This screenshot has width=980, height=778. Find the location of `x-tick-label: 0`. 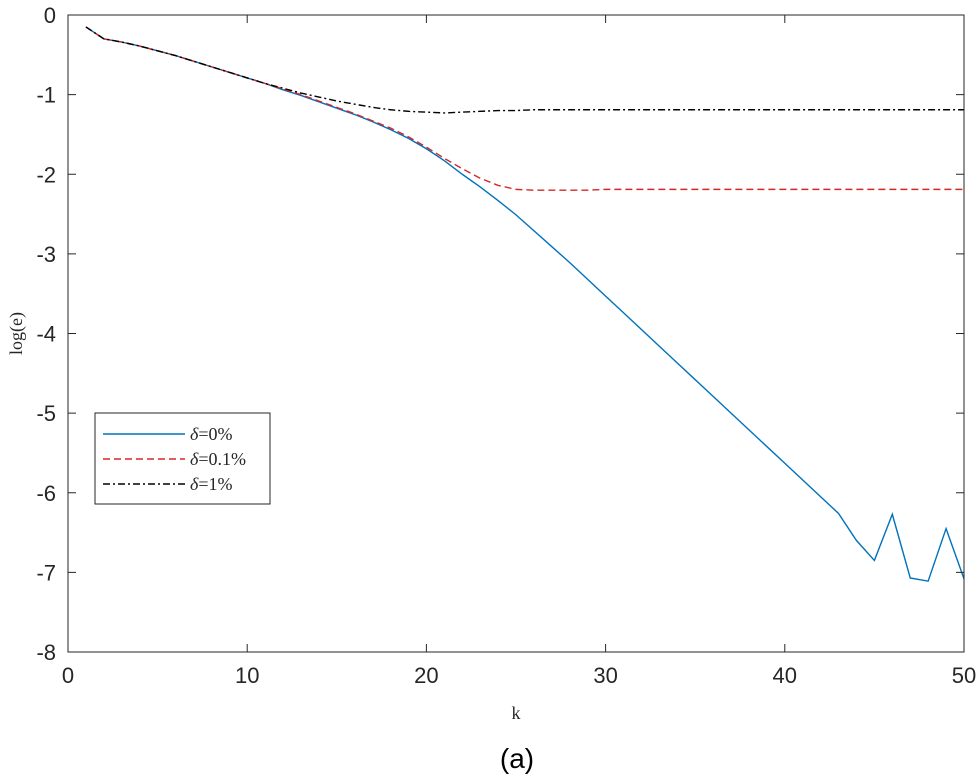

x-tick-label: 0 is located at coordinates (68, 675).